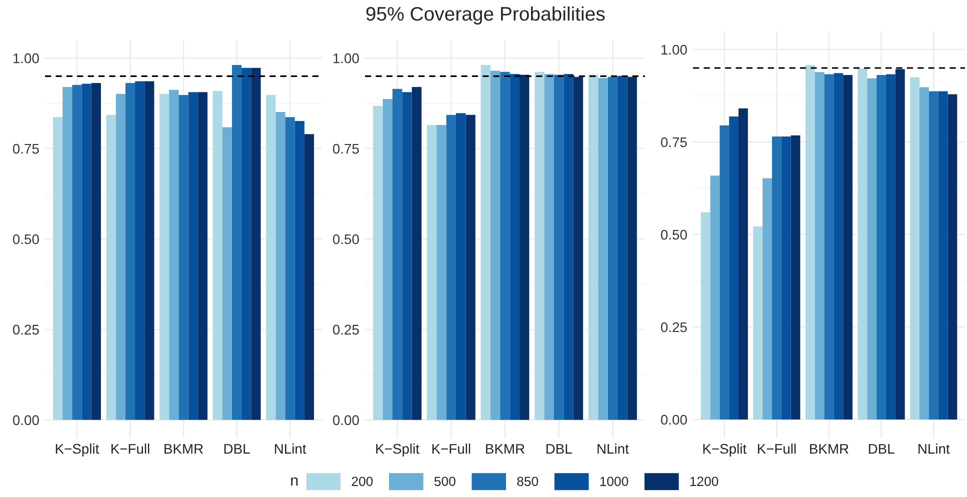 This screenshot has height=497, width=967. What do you see at coordinates (485, 15) in the screenshot?
I see `chart-title: 95% Coverage Probabilities` at bounding box center [485, 15].